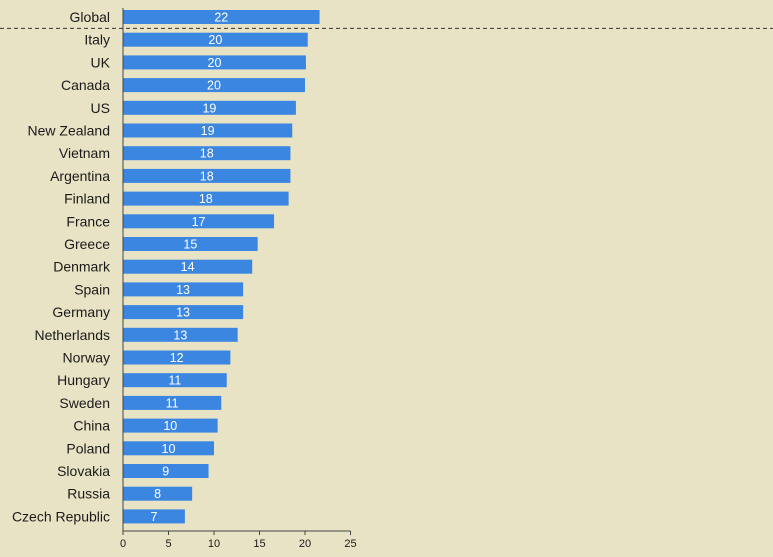 This screenshot has height=557, width=773. What do you see at coordinates (97, 40) in the screenshot?
I see `category-label-italy: Italy` at bounding box center [97, 40].